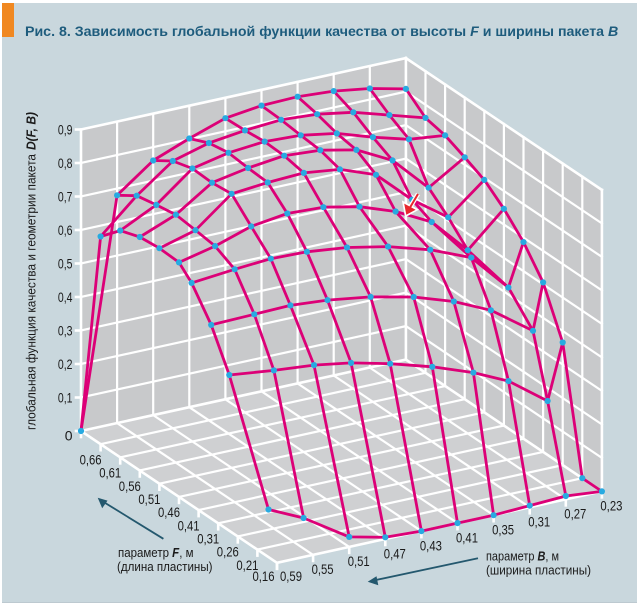 The height and width of the screenshot is (609, 640). What do you see at coordinates (91, 460) in the screenshot?
I see `svg-text: 0,66` at bounding box center [91, 460].